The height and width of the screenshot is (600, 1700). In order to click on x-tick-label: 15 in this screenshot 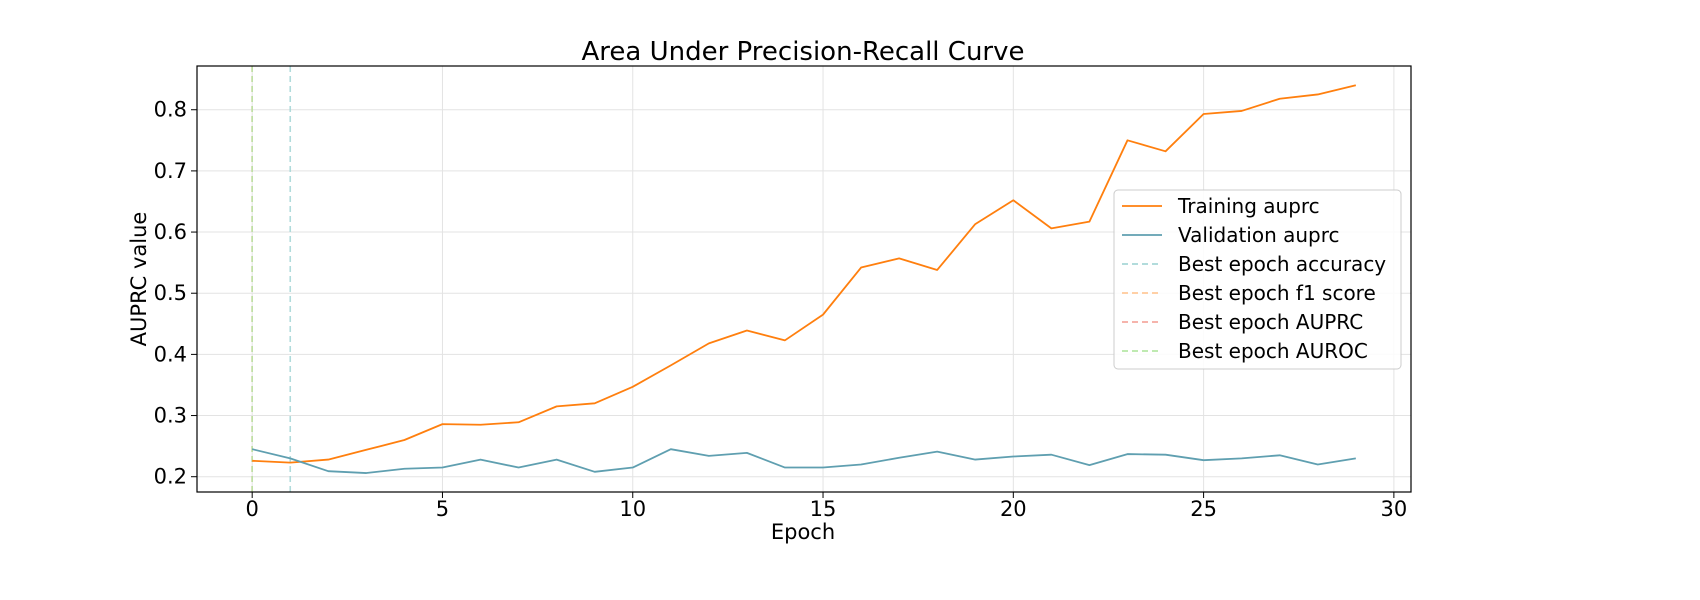, I will do `click(823, 509)`.